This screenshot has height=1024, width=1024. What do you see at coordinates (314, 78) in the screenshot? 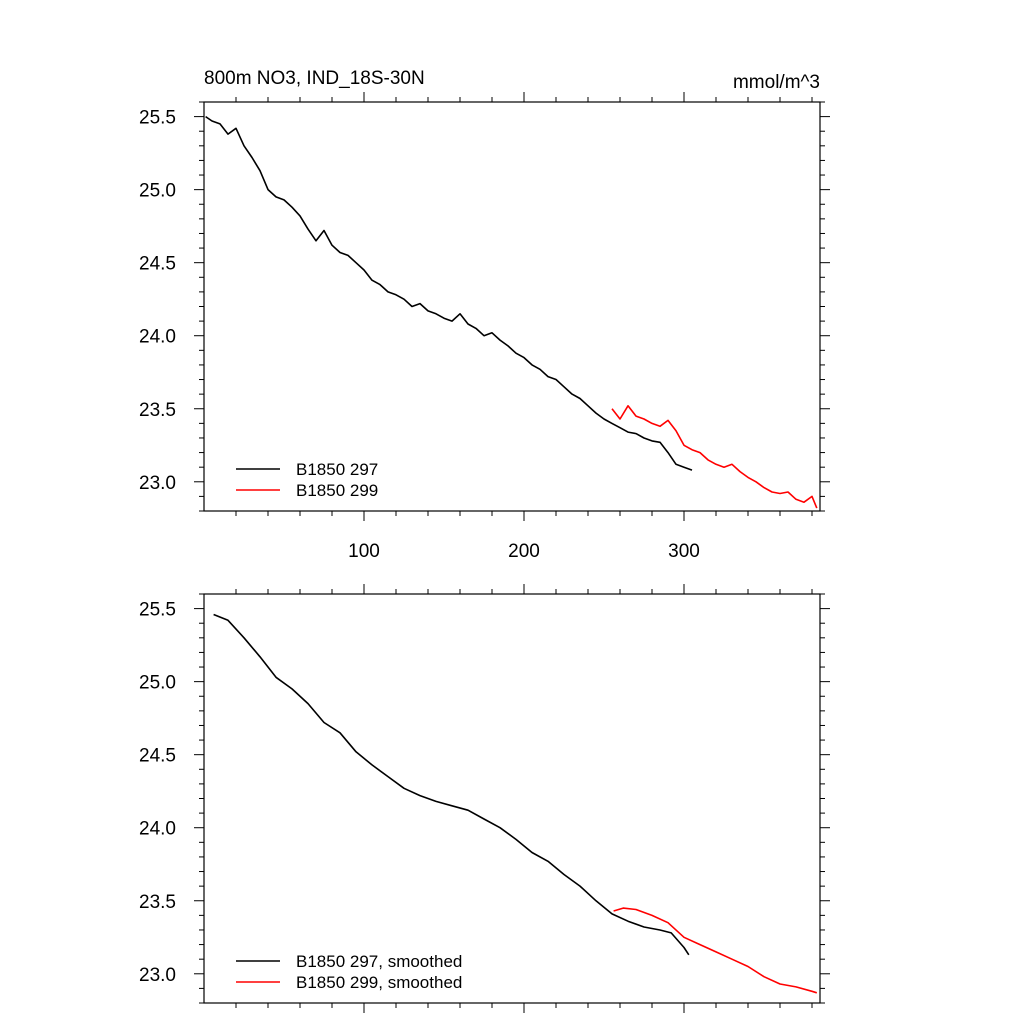
I see `chart-title: 800m NO3, IND_18S-30N` at bounding box center [314, 78].